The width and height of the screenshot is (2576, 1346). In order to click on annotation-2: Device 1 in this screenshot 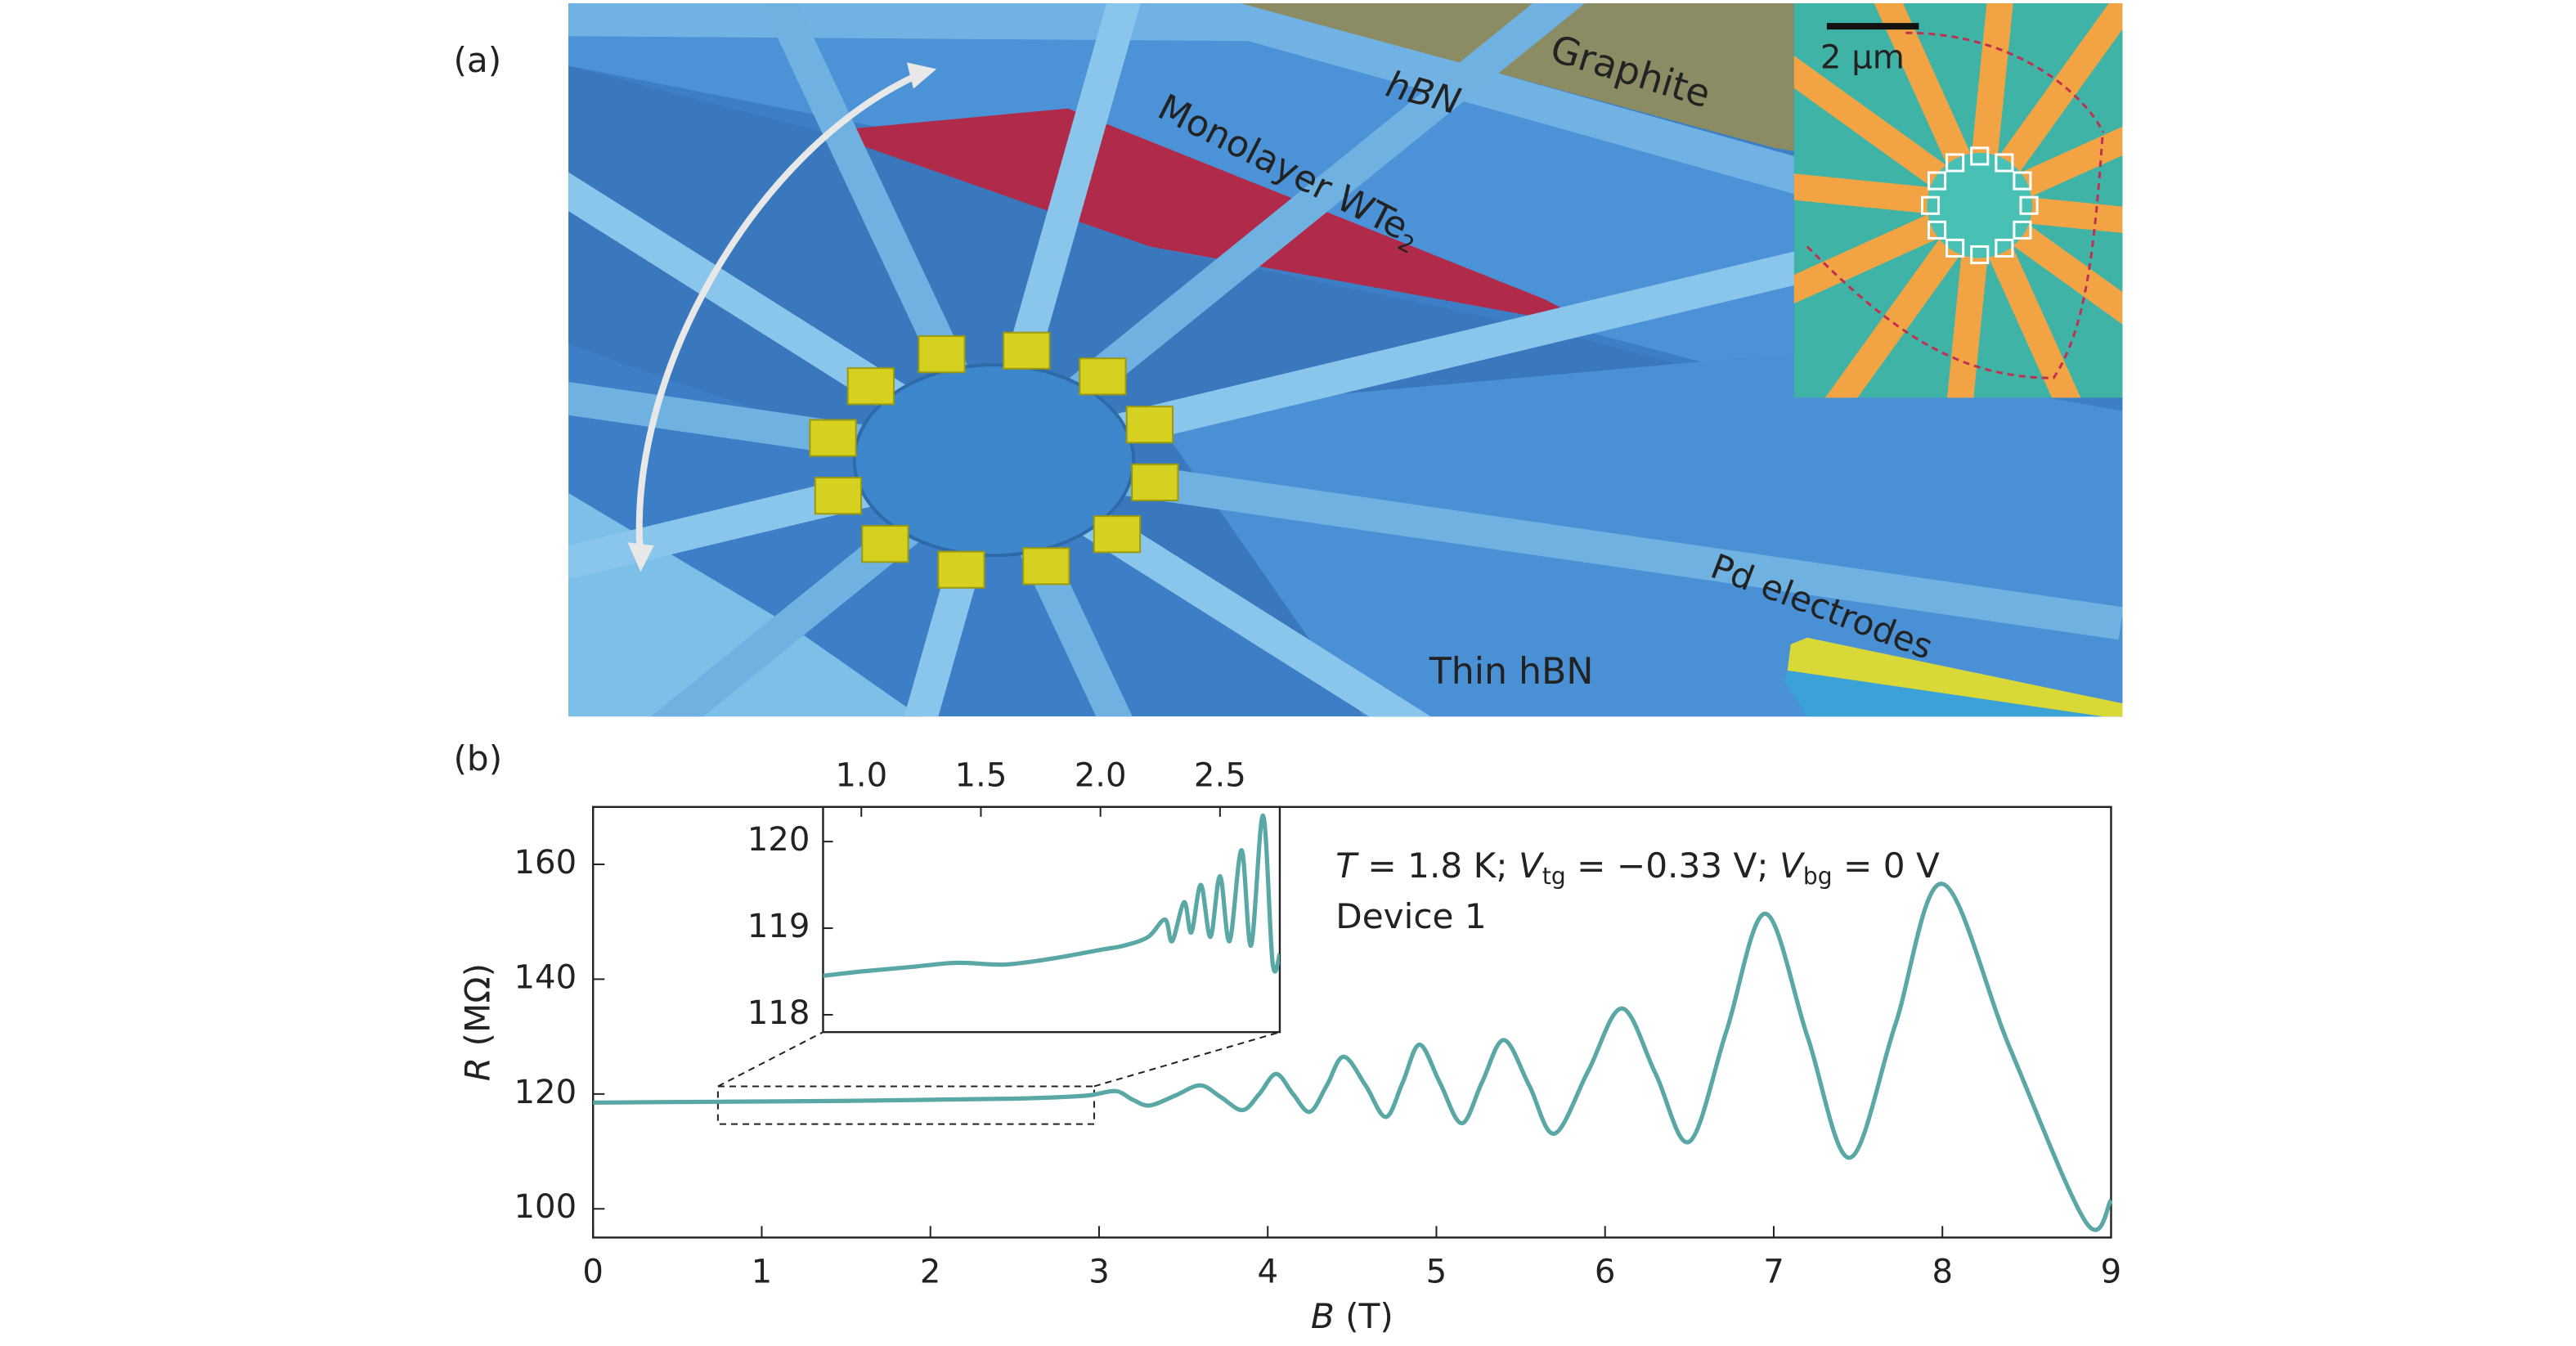, I will do `click(1411, 916)`.